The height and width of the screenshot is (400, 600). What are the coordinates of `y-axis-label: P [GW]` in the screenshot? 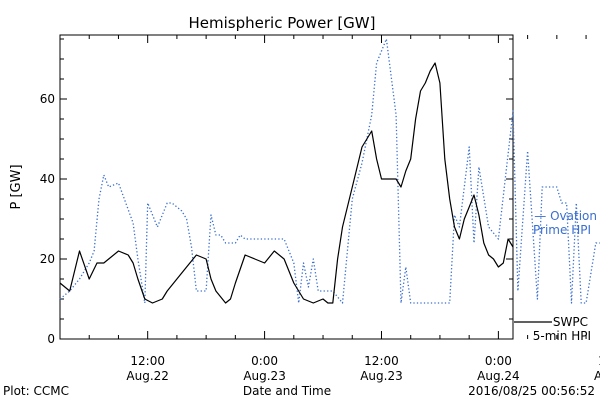 It's located at (16, 186).